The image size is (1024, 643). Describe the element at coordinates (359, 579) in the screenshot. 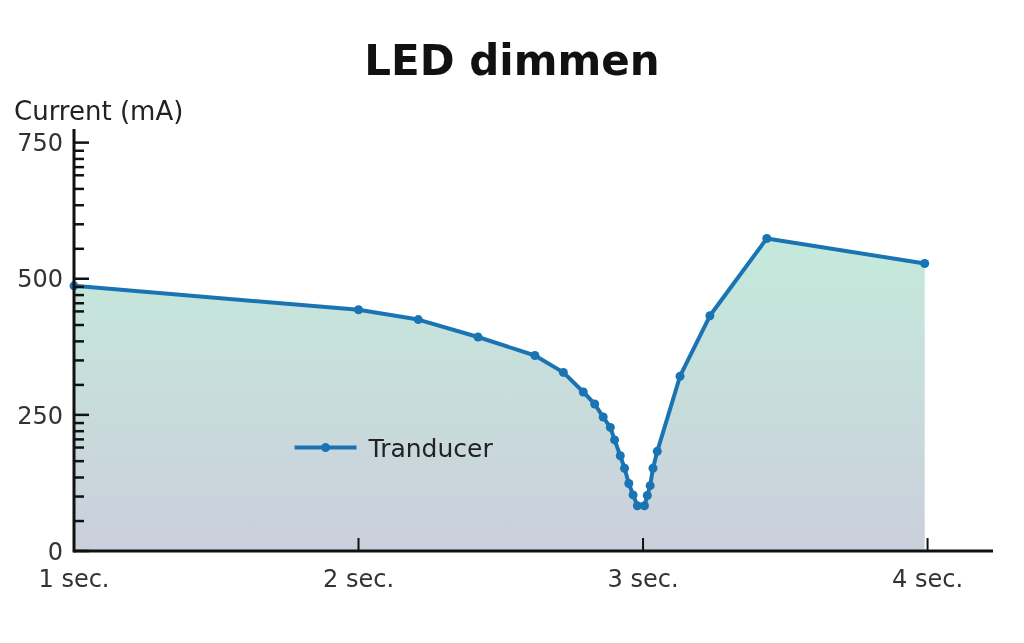

I see `x-tick-label: 2 sec.` at that location.